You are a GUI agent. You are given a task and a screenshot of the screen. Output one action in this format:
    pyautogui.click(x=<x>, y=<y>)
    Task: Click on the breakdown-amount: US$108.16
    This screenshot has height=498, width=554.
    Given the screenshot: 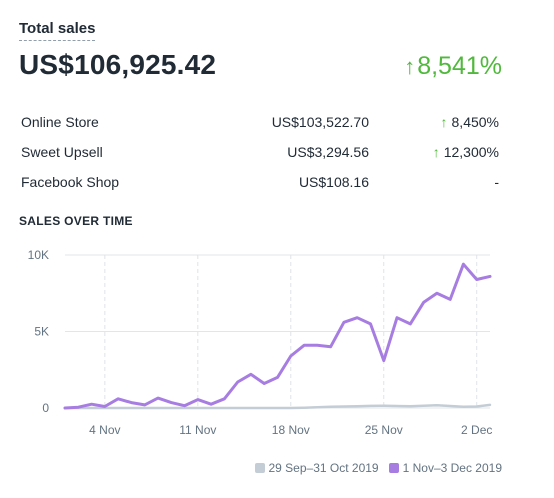 What is the action you would take?
    pyautogui.click(x=333, y=182)
    